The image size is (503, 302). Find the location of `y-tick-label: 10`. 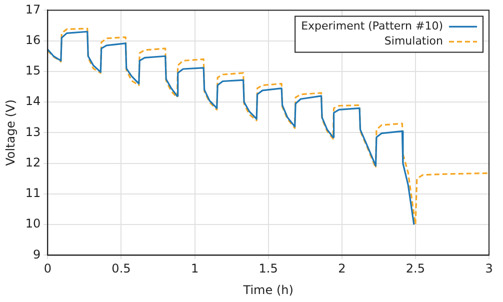

y-tick-label: 10 is located at coordinates (33, 223).